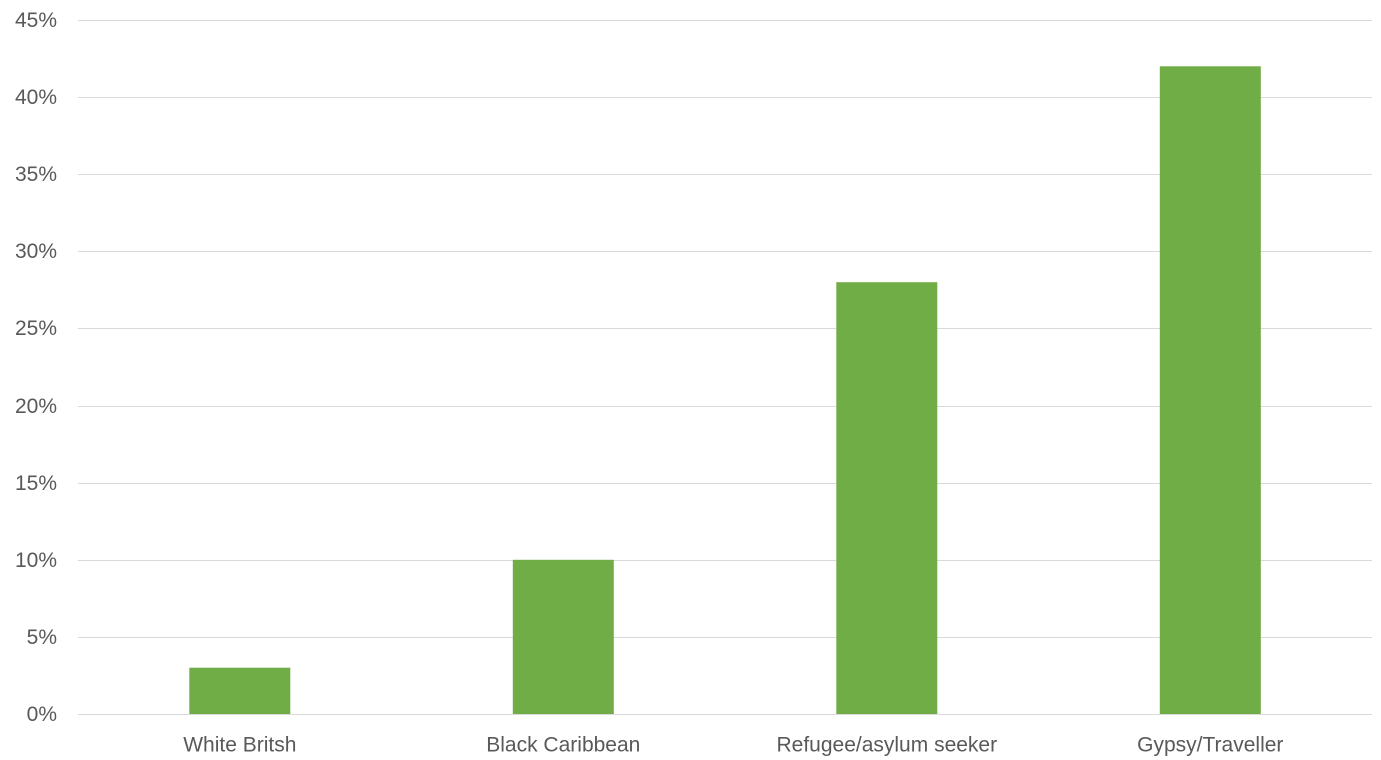  Describe the element at coordinates (36, 97) in the screenshot. I see `y-tick-label: 40%` at that location.